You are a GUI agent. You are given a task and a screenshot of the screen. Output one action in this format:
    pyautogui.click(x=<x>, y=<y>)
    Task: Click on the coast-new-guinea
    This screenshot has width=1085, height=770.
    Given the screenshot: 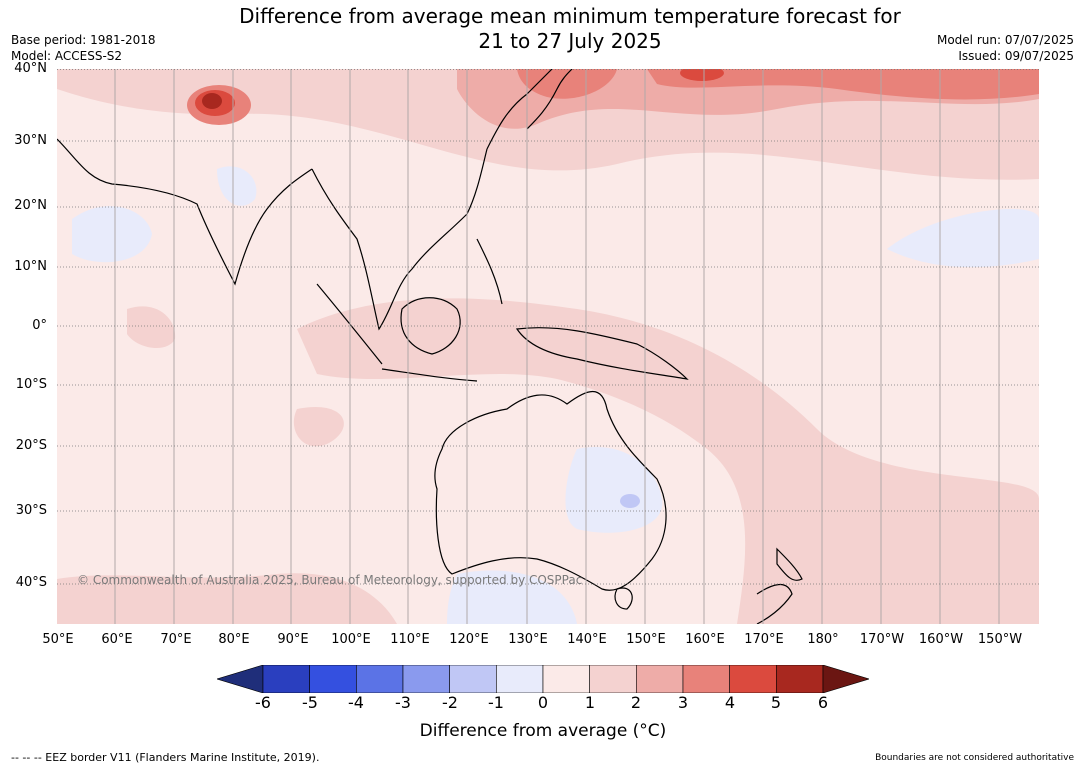 What is the action you would take?
    pyautogui.click(x=602, y=353)
    